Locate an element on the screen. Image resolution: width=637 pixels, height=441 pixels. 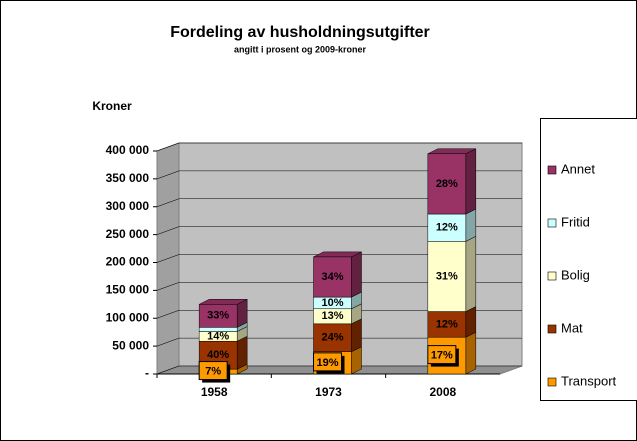
y-axis-label: Kroner is located at coordinates (112, 106).